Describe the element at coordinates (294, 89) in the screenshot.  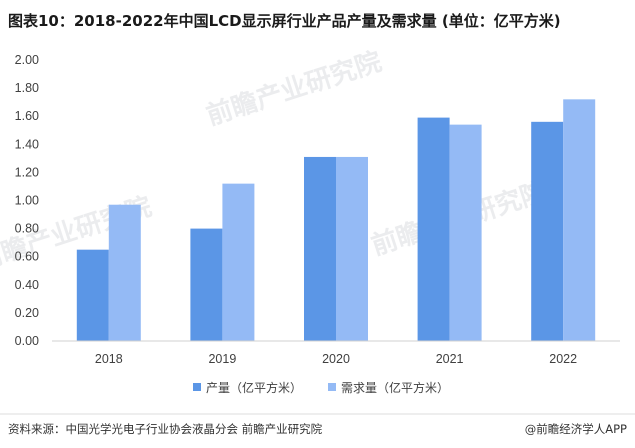
I see `watermark-1: 前瞻产业研究院` at that location.